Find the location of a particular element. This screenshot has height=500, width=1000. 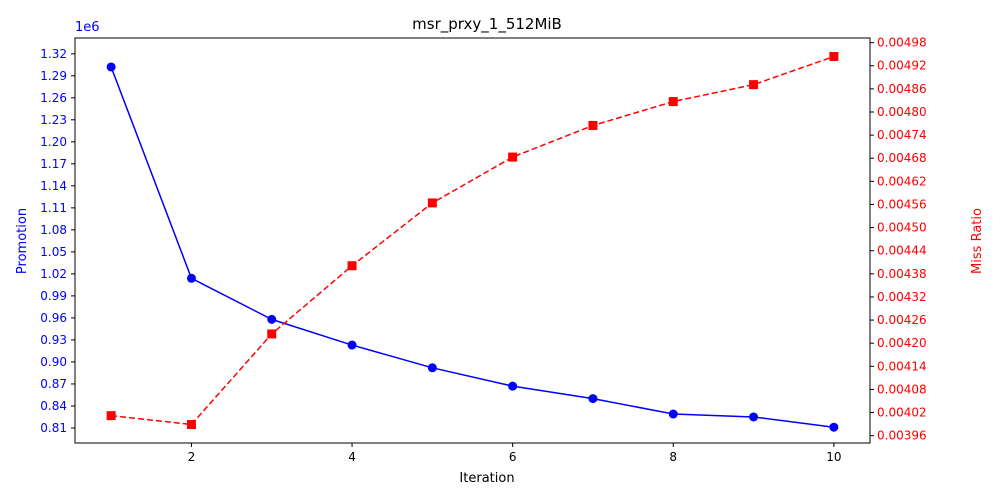

x-tick-label: 4 is located at coordinates (352, 457).